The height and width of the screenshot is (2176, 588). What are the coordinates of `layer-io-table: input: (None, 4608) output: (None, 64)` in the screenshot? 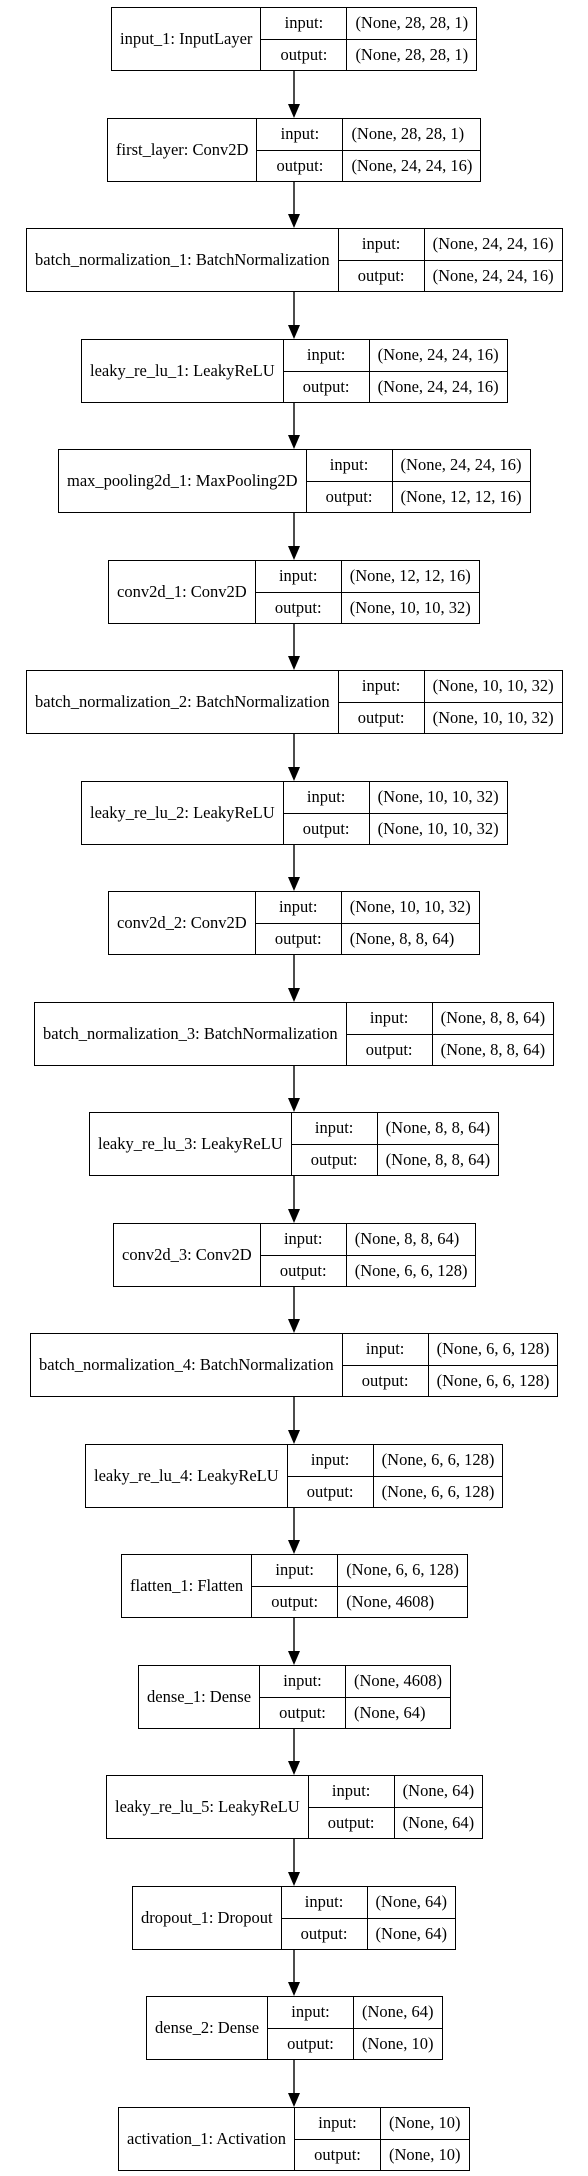 It's located at (355, 1697).